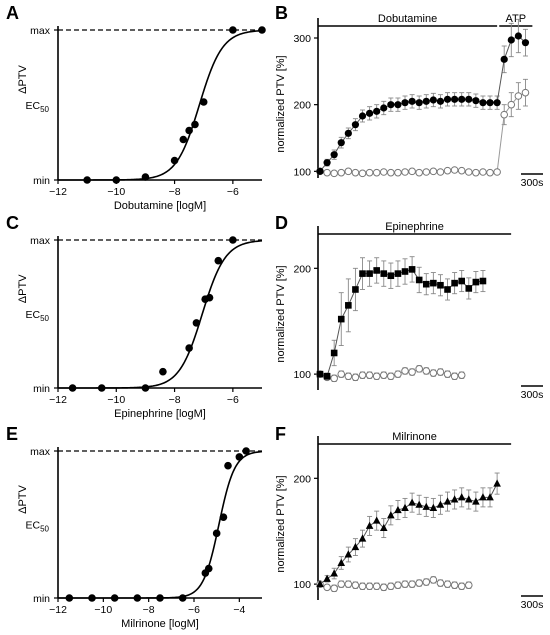  Describe the element at coordinates (58, 400) in the screenshot. I see `x-tick-label: −12` at that location.